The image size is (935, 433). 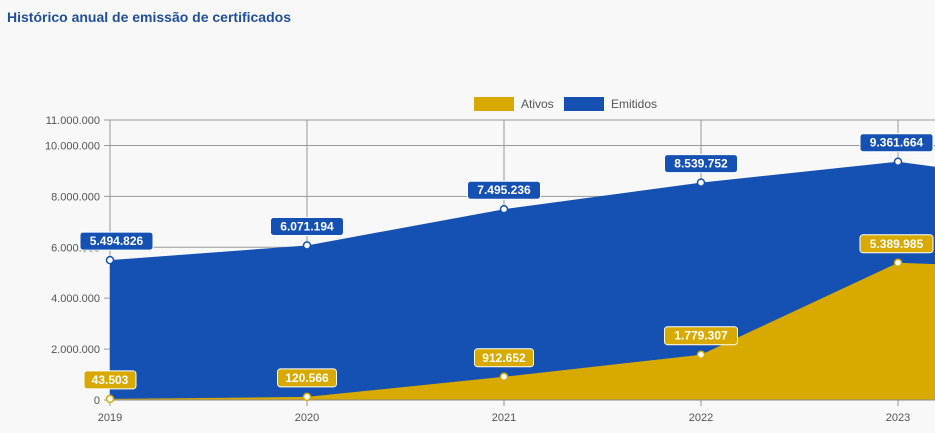 I want to click on x-tick-label: 2023, so click(x=898, y=418).